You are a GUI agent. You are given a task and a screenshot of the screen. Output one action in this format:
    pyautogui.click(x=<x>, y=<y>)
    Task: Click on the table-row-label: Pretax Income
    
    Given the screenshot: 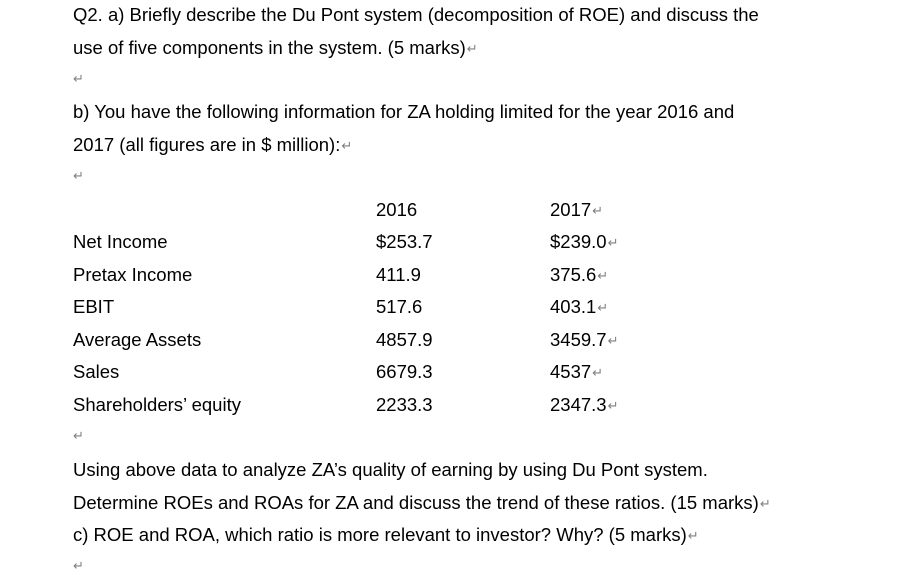 What is the action you would take?
    pyautogui.click(x=133, y=274)
    